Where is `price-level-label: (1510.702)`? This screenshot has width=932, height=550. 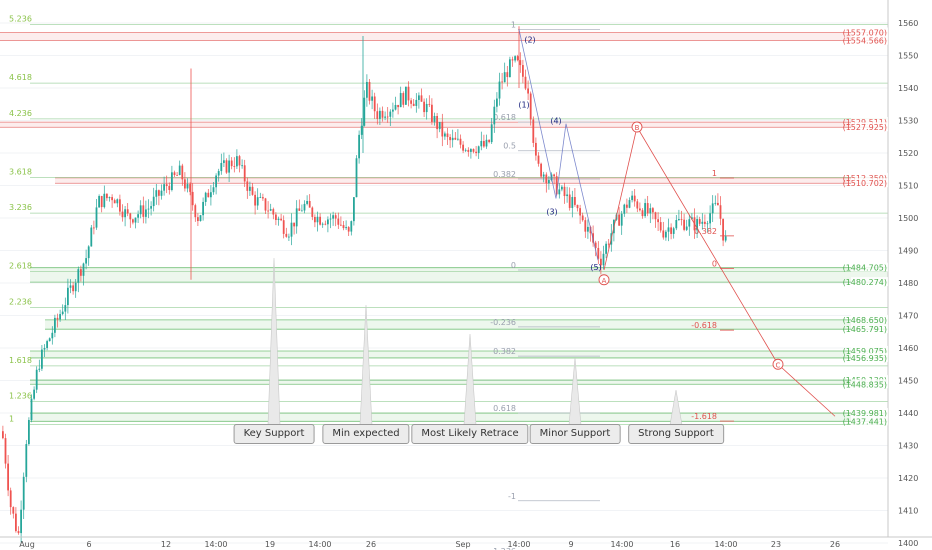
price-level-label: (1510.702) is located at coordinates (865, 183).